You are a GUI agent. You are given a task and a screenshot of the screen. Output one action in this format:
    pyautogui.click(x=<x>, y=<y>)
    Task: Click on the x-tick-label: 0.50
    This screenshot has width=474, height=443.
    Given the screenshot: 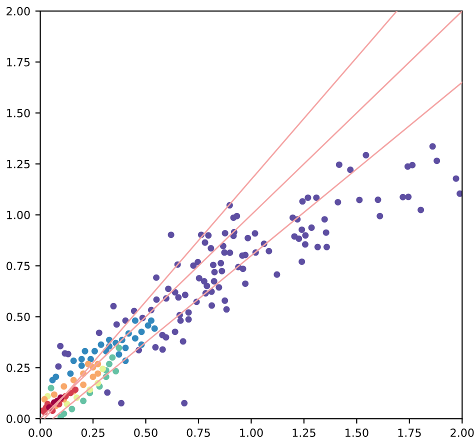 What is the action you would take?
    pyautogui.click(x=146, y=432)
    